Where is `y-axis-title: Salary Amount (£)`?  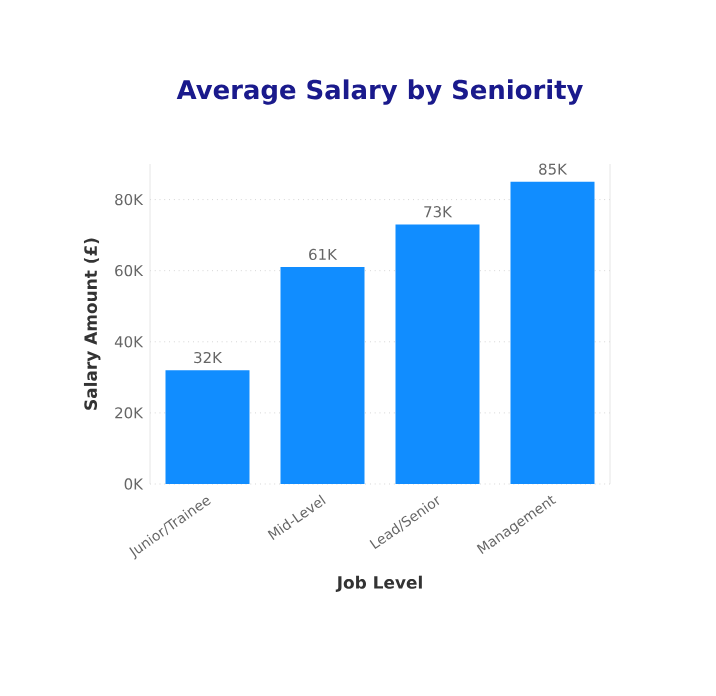
y-axis-title: Salary Amount (£) is located at coordinates (92, 324).